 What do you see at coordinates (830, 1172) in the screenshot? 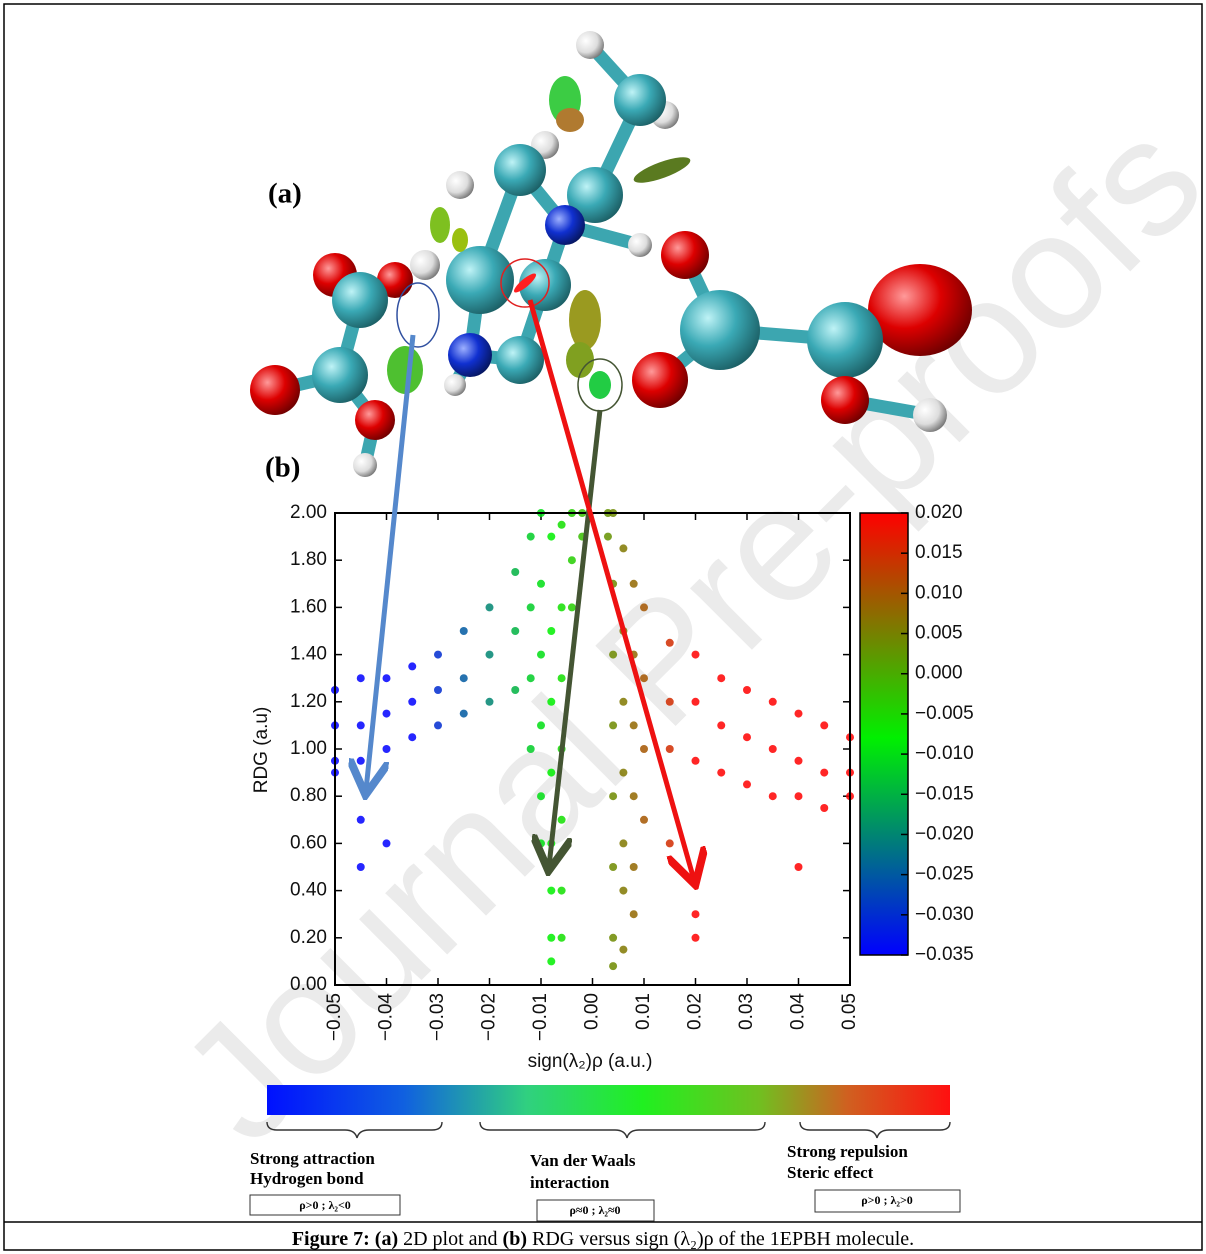
I see `group-title: Steric effect` at bounding box center [830, 1172].